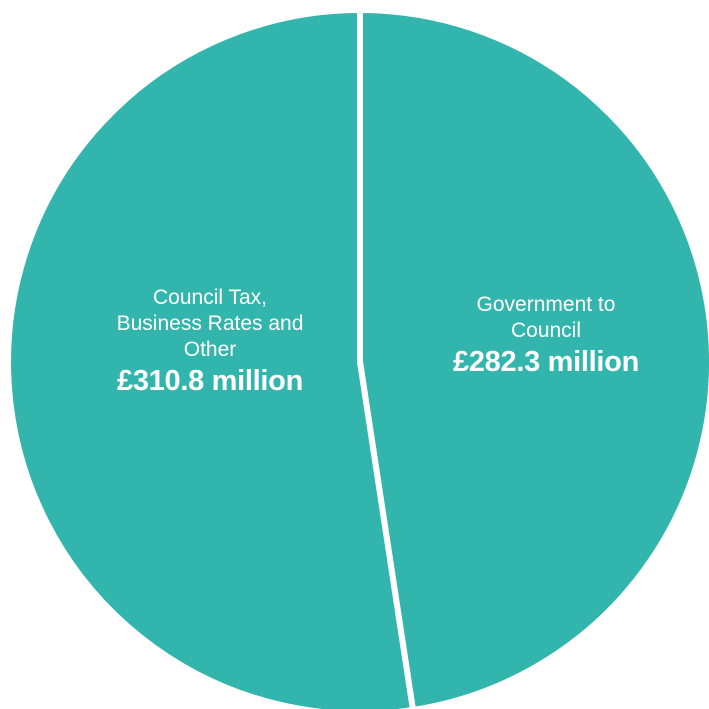 The width and height of the screenshot is (709, 709). Describe the element at coordinates (210, 323) in the screenshot. I see `slice-name-council-tax: Council Tax, Business Rates and Other` at that location.